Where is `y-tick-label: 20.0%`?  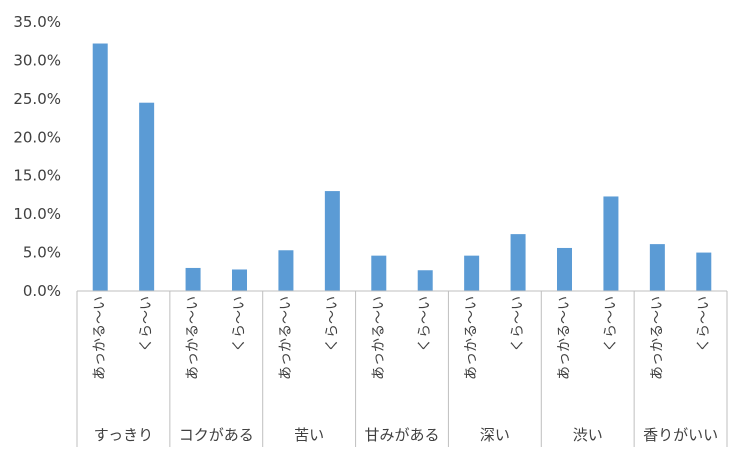 y-tick-label: 20.0% is located at coordinates (37, 137).